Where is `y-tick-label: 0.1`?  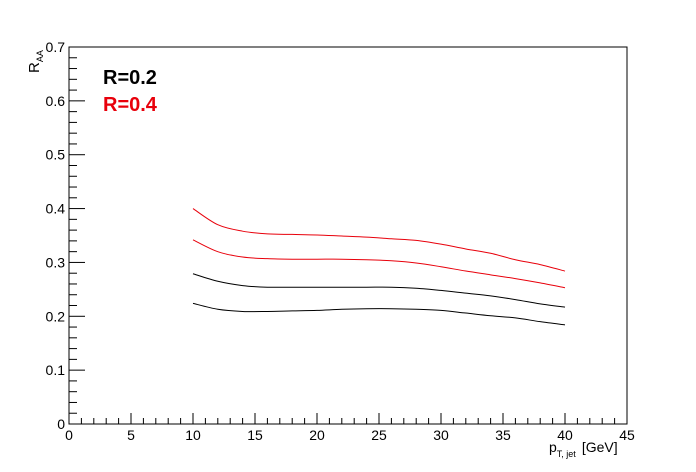
y-tick-label: 0.1 is located at coordinates (56, 370).